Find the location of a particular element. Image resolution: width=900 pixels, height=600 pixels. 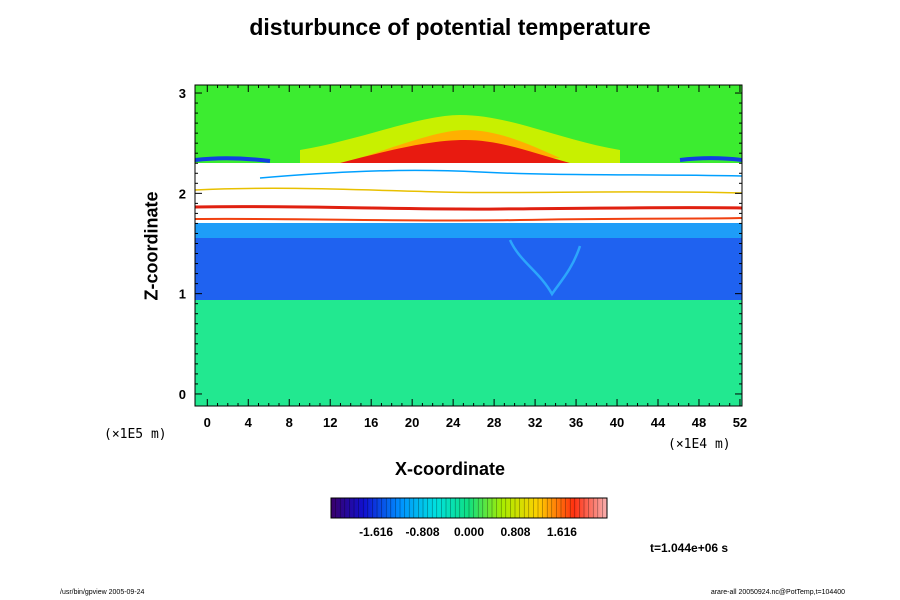

x-tick-label: 20 is located at coordinates (412, 422).